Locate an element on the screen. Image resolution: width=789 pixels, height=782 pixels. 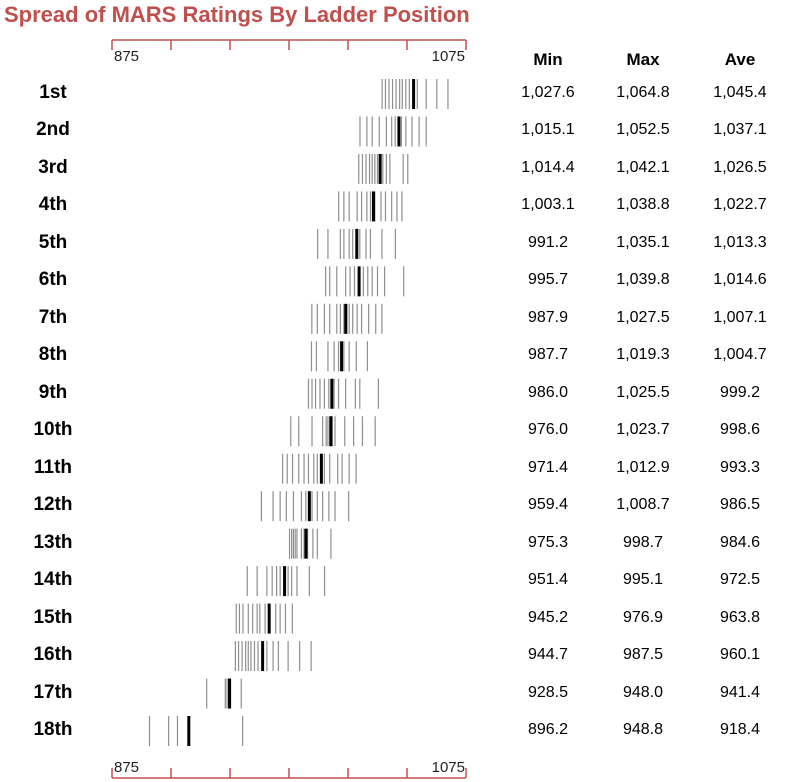
cell-min: 959.4 is located at coordinates (548, 505).